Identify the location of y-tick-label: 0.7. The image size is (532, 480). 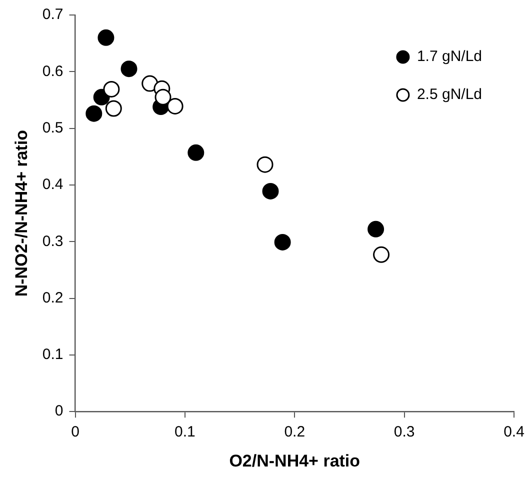
(53, 15).